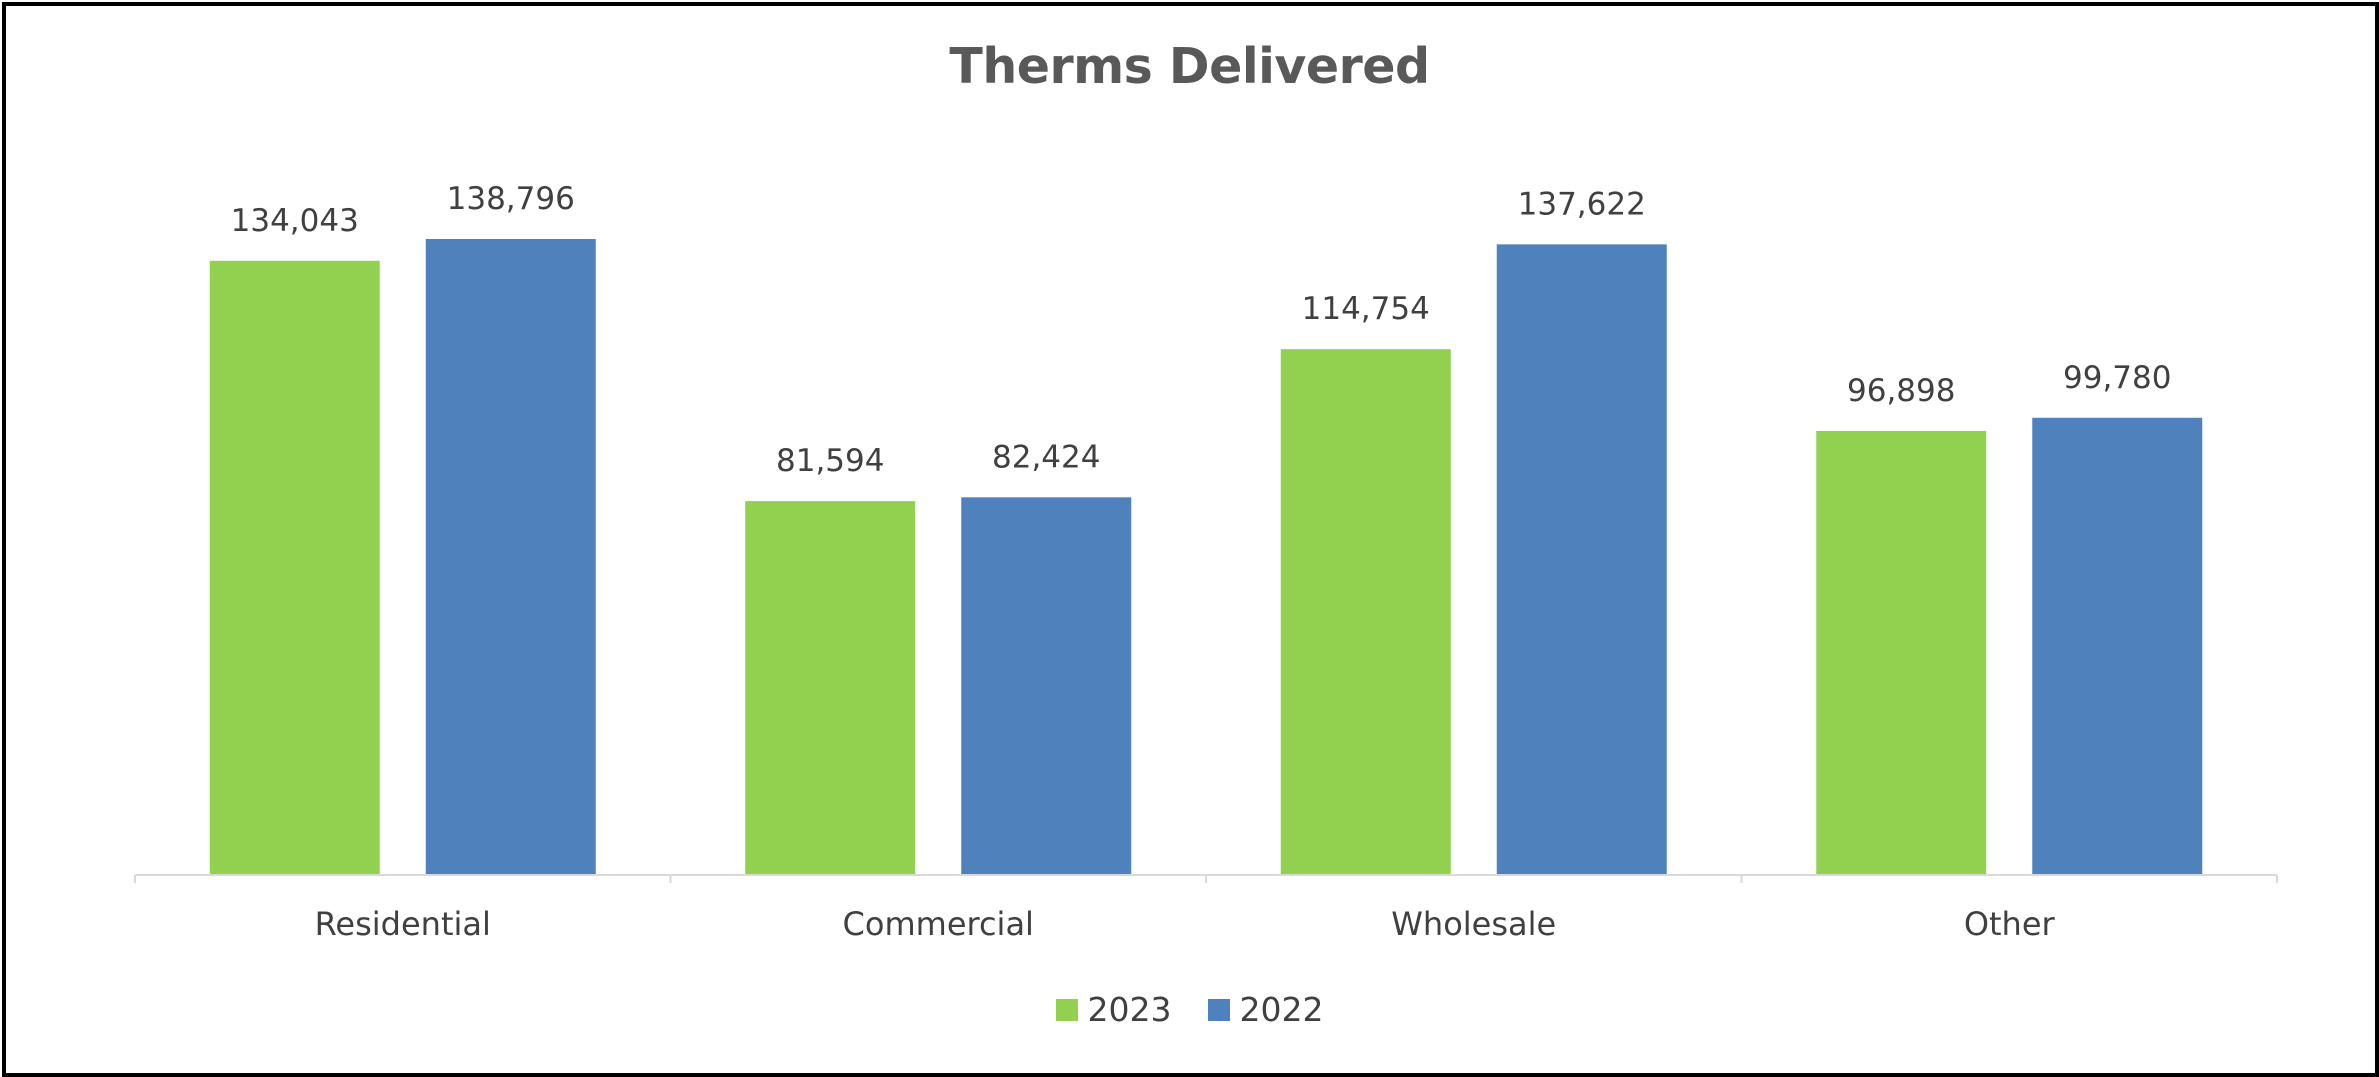 This screenshot has height=1077, width=2379. What do you see at coordinates (1129, 1009) in the screenshot?
I see `legend-label-series-0: 2023` at bounding box center [1129, 1009].